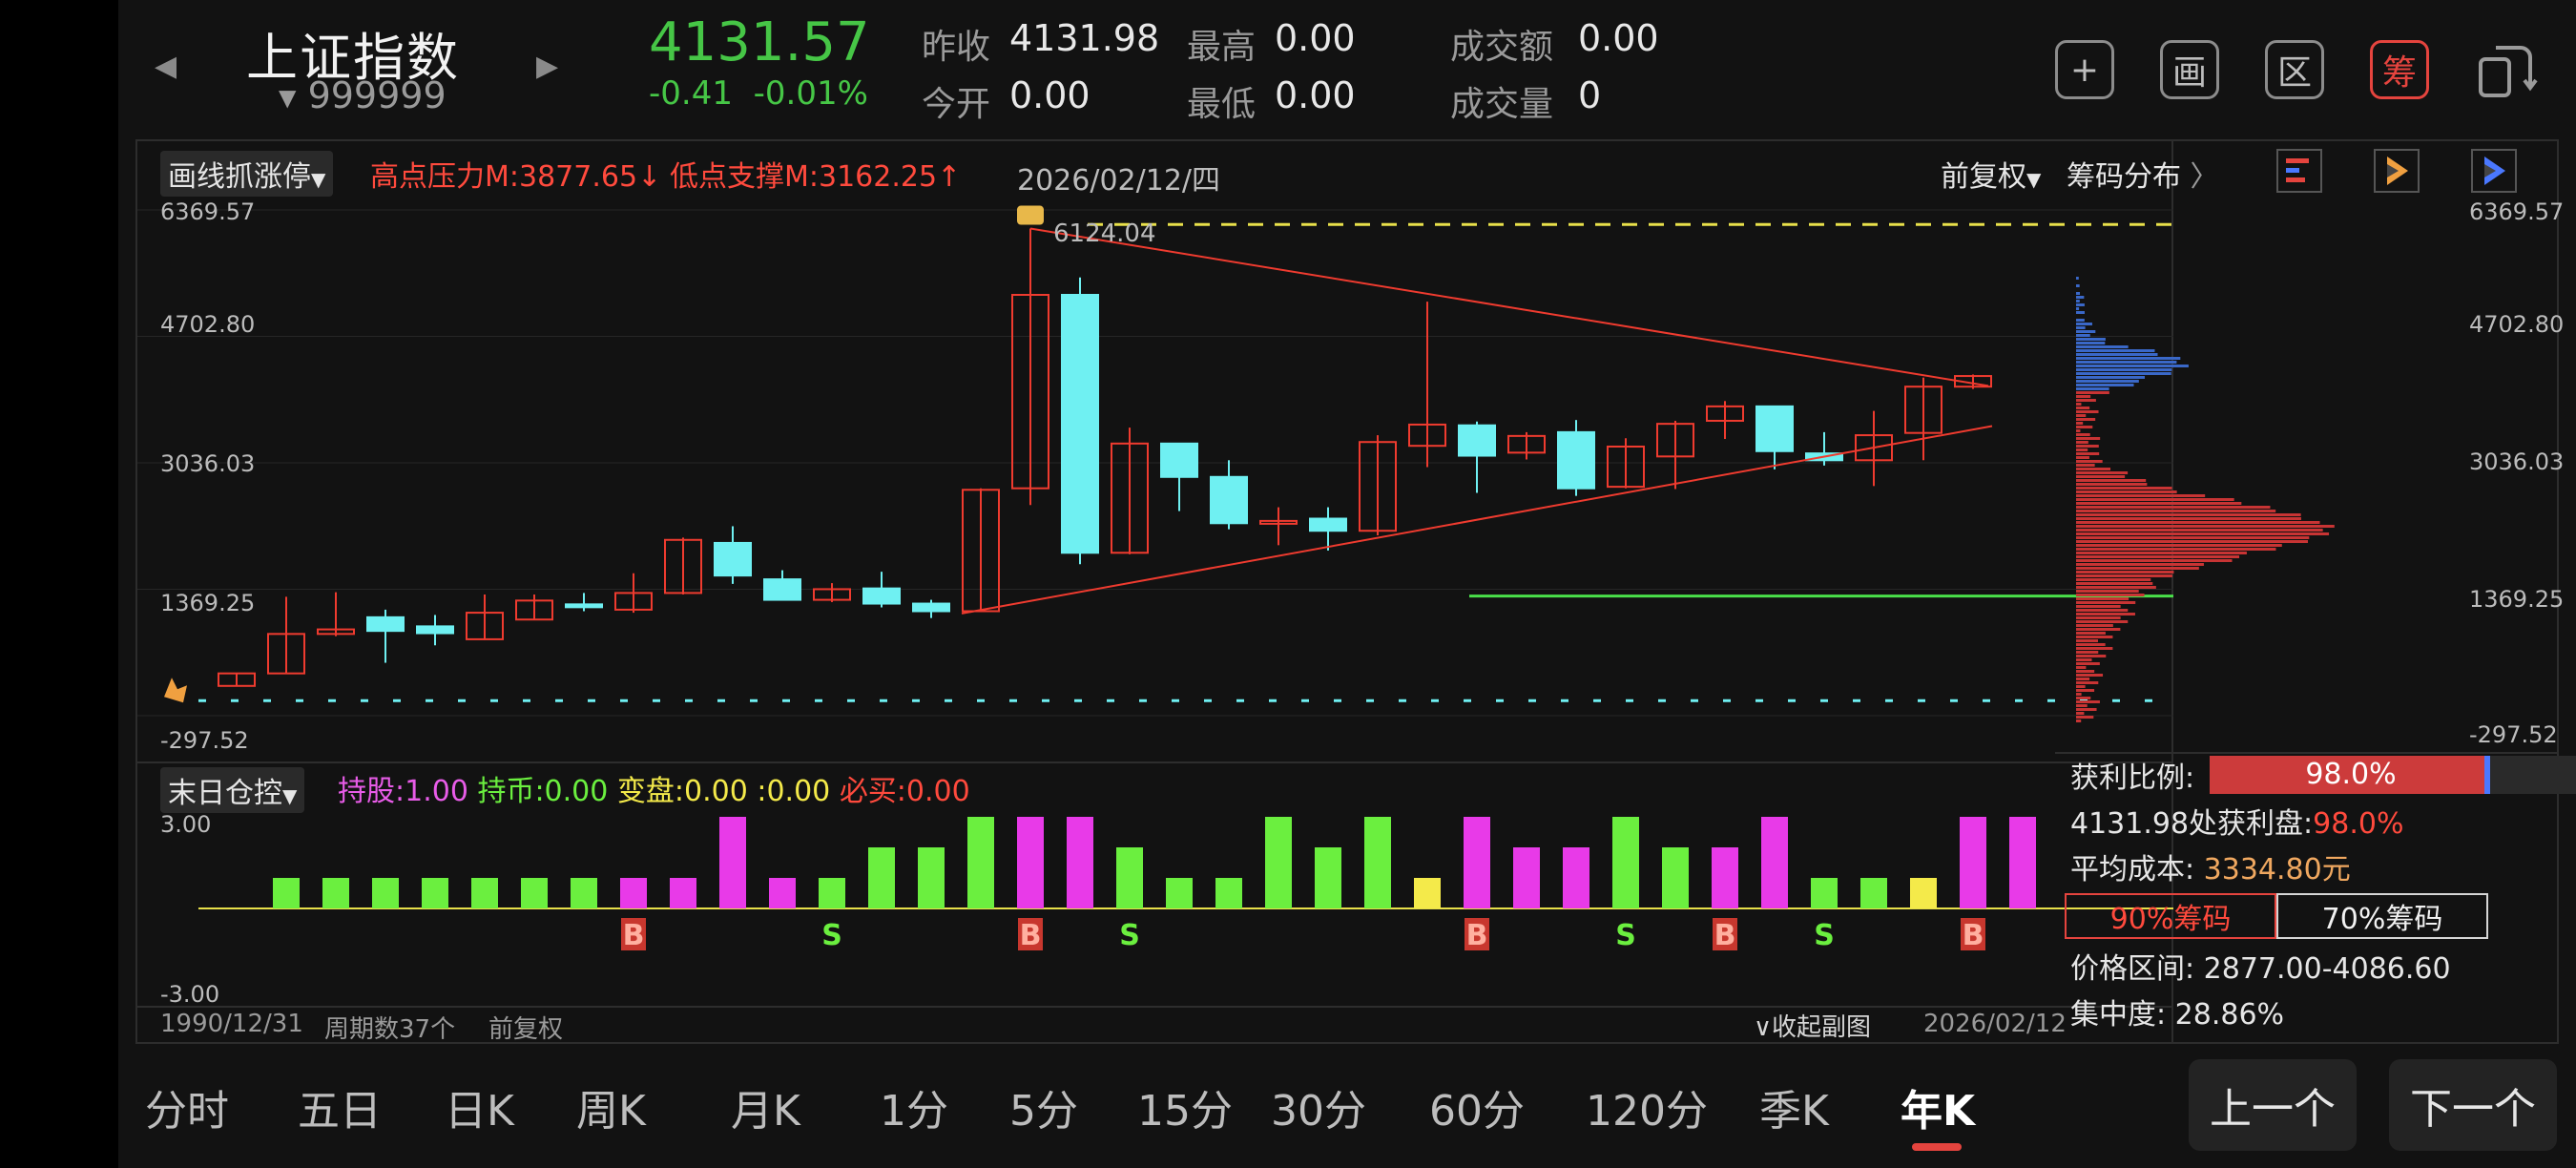 The image size is (2576, 1168). Describe the element at coordinates (2170, 916) in the screenshot. I see `tab-90-chips: 90%筹码` at that location.